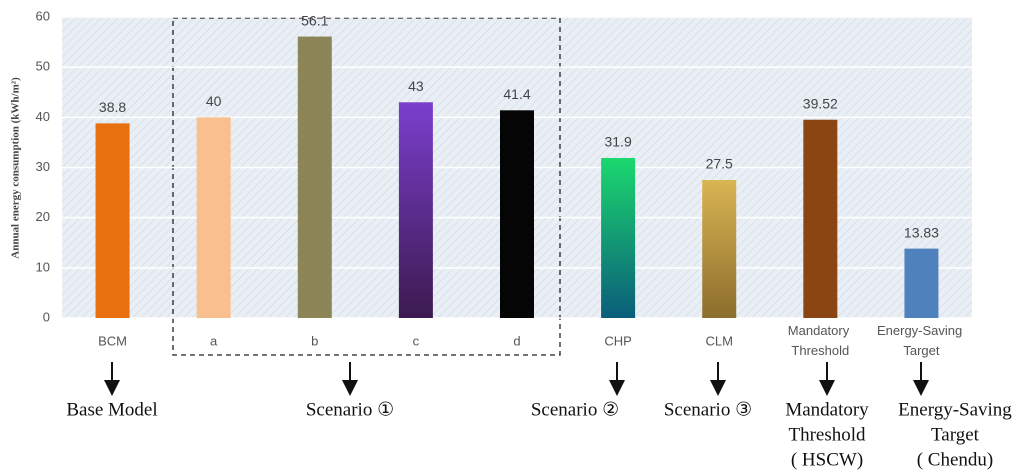  I want to click on value-label: 56.1, so click(314, 20).